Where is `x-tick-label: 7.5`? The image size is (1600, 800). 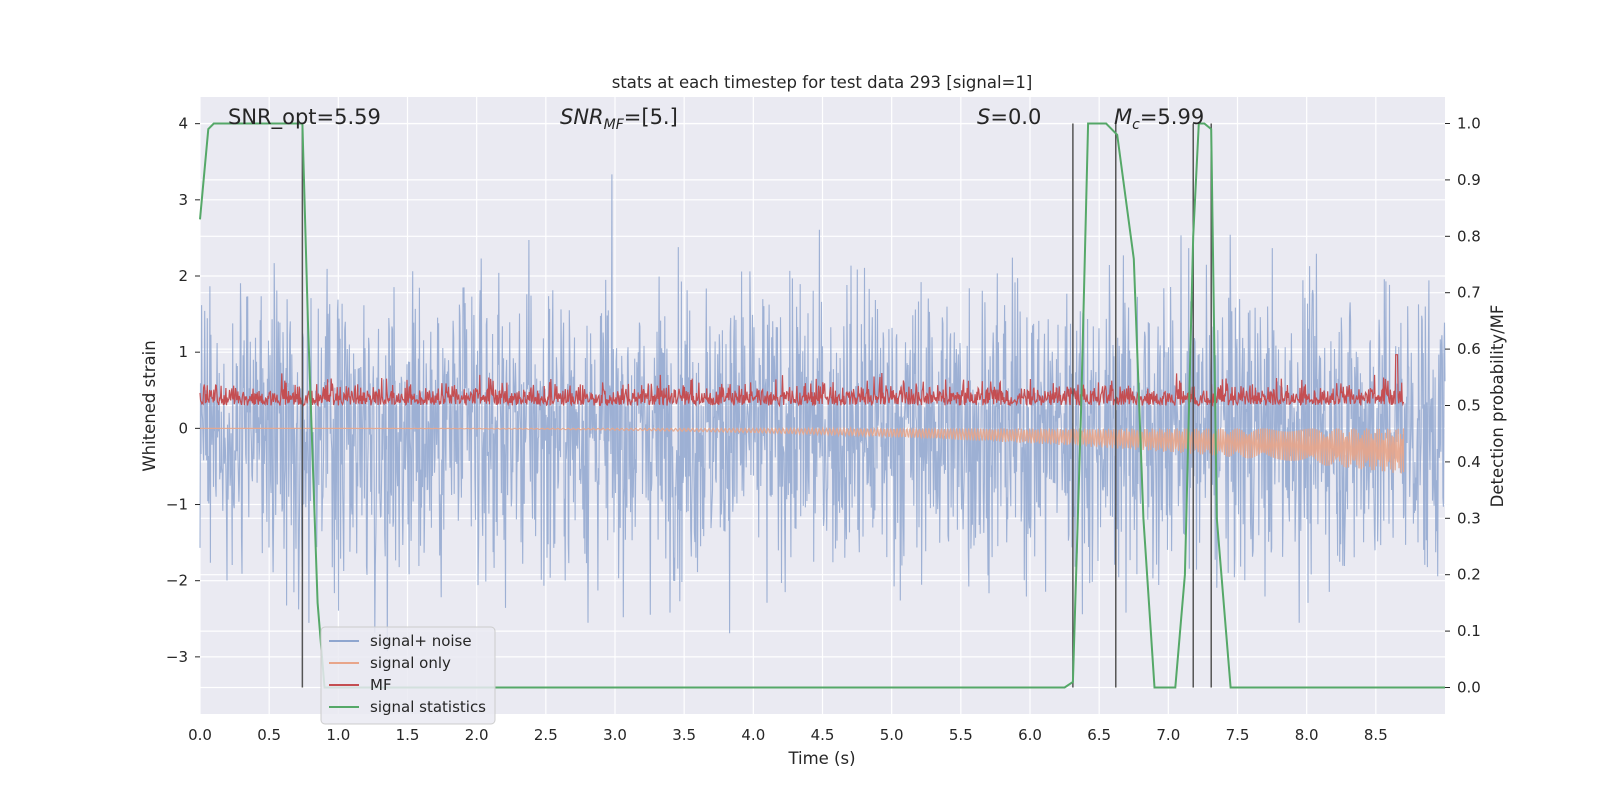
x-tick-label: 7.5 is located at coordinates (1238, 735).